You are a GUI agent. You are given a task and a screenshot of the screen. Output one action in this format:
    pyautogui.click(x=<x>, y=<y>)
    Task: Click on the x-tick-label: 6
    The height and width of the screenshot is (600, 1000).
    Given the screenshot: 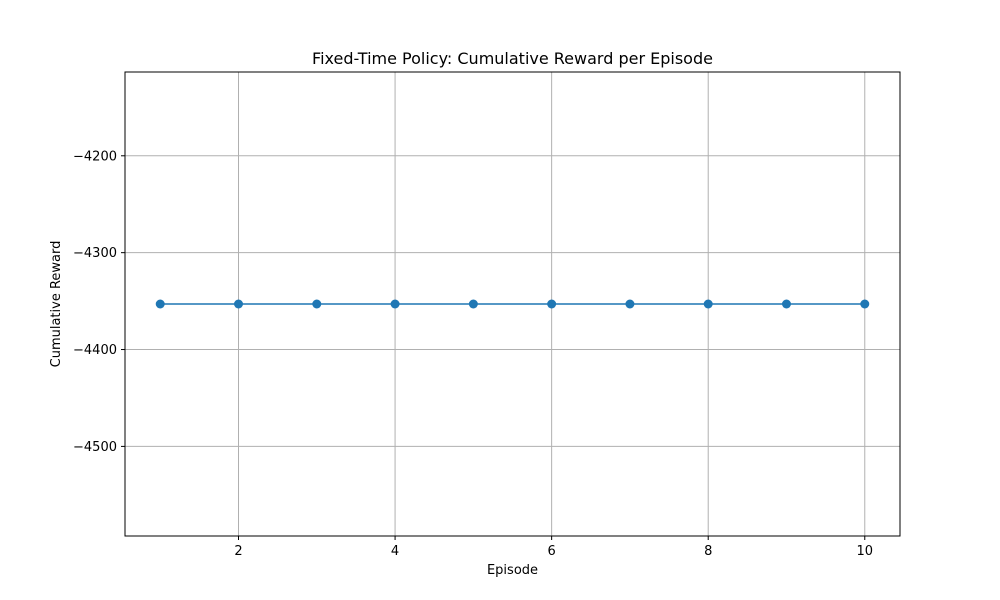 What is the action you would take?
    pyautogui.click(x=552, y=551)
    